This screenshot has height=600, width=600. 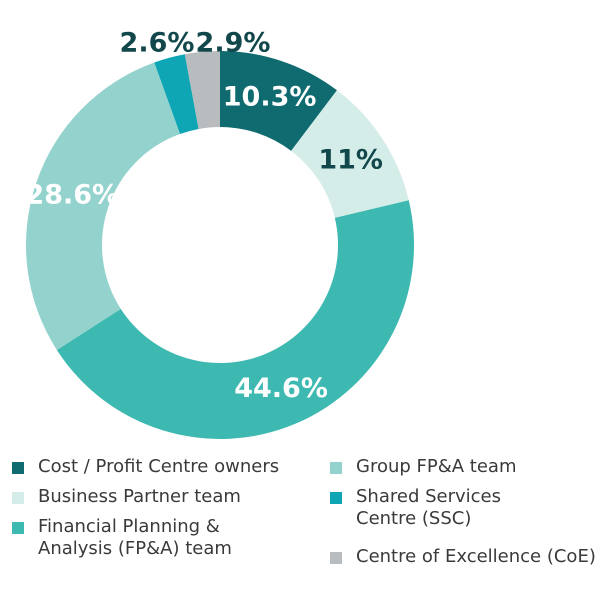 What do you see at coordinates (159, 466) in the screenshot?
I see `legend-label-1: Cost / Profit Centre owners` at bounding box center [159, 466].